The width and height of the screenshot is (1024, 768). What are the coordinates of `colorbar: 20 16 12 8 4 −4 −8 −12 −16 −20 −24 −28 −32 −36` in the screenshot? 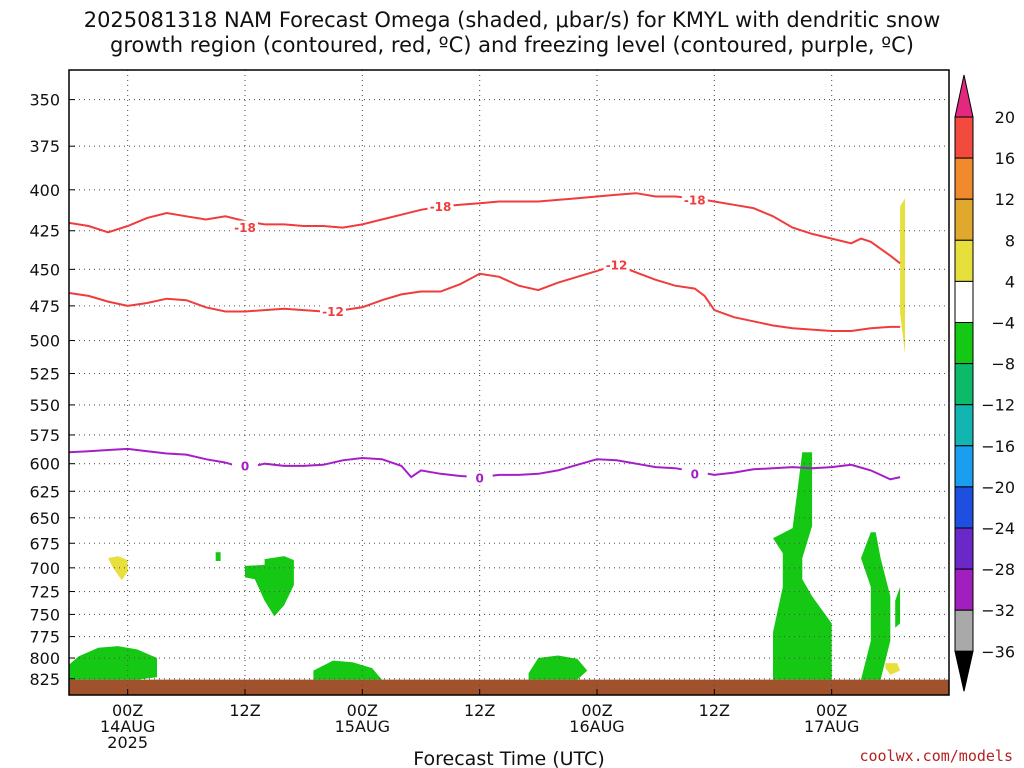 It's located at (984, 383).